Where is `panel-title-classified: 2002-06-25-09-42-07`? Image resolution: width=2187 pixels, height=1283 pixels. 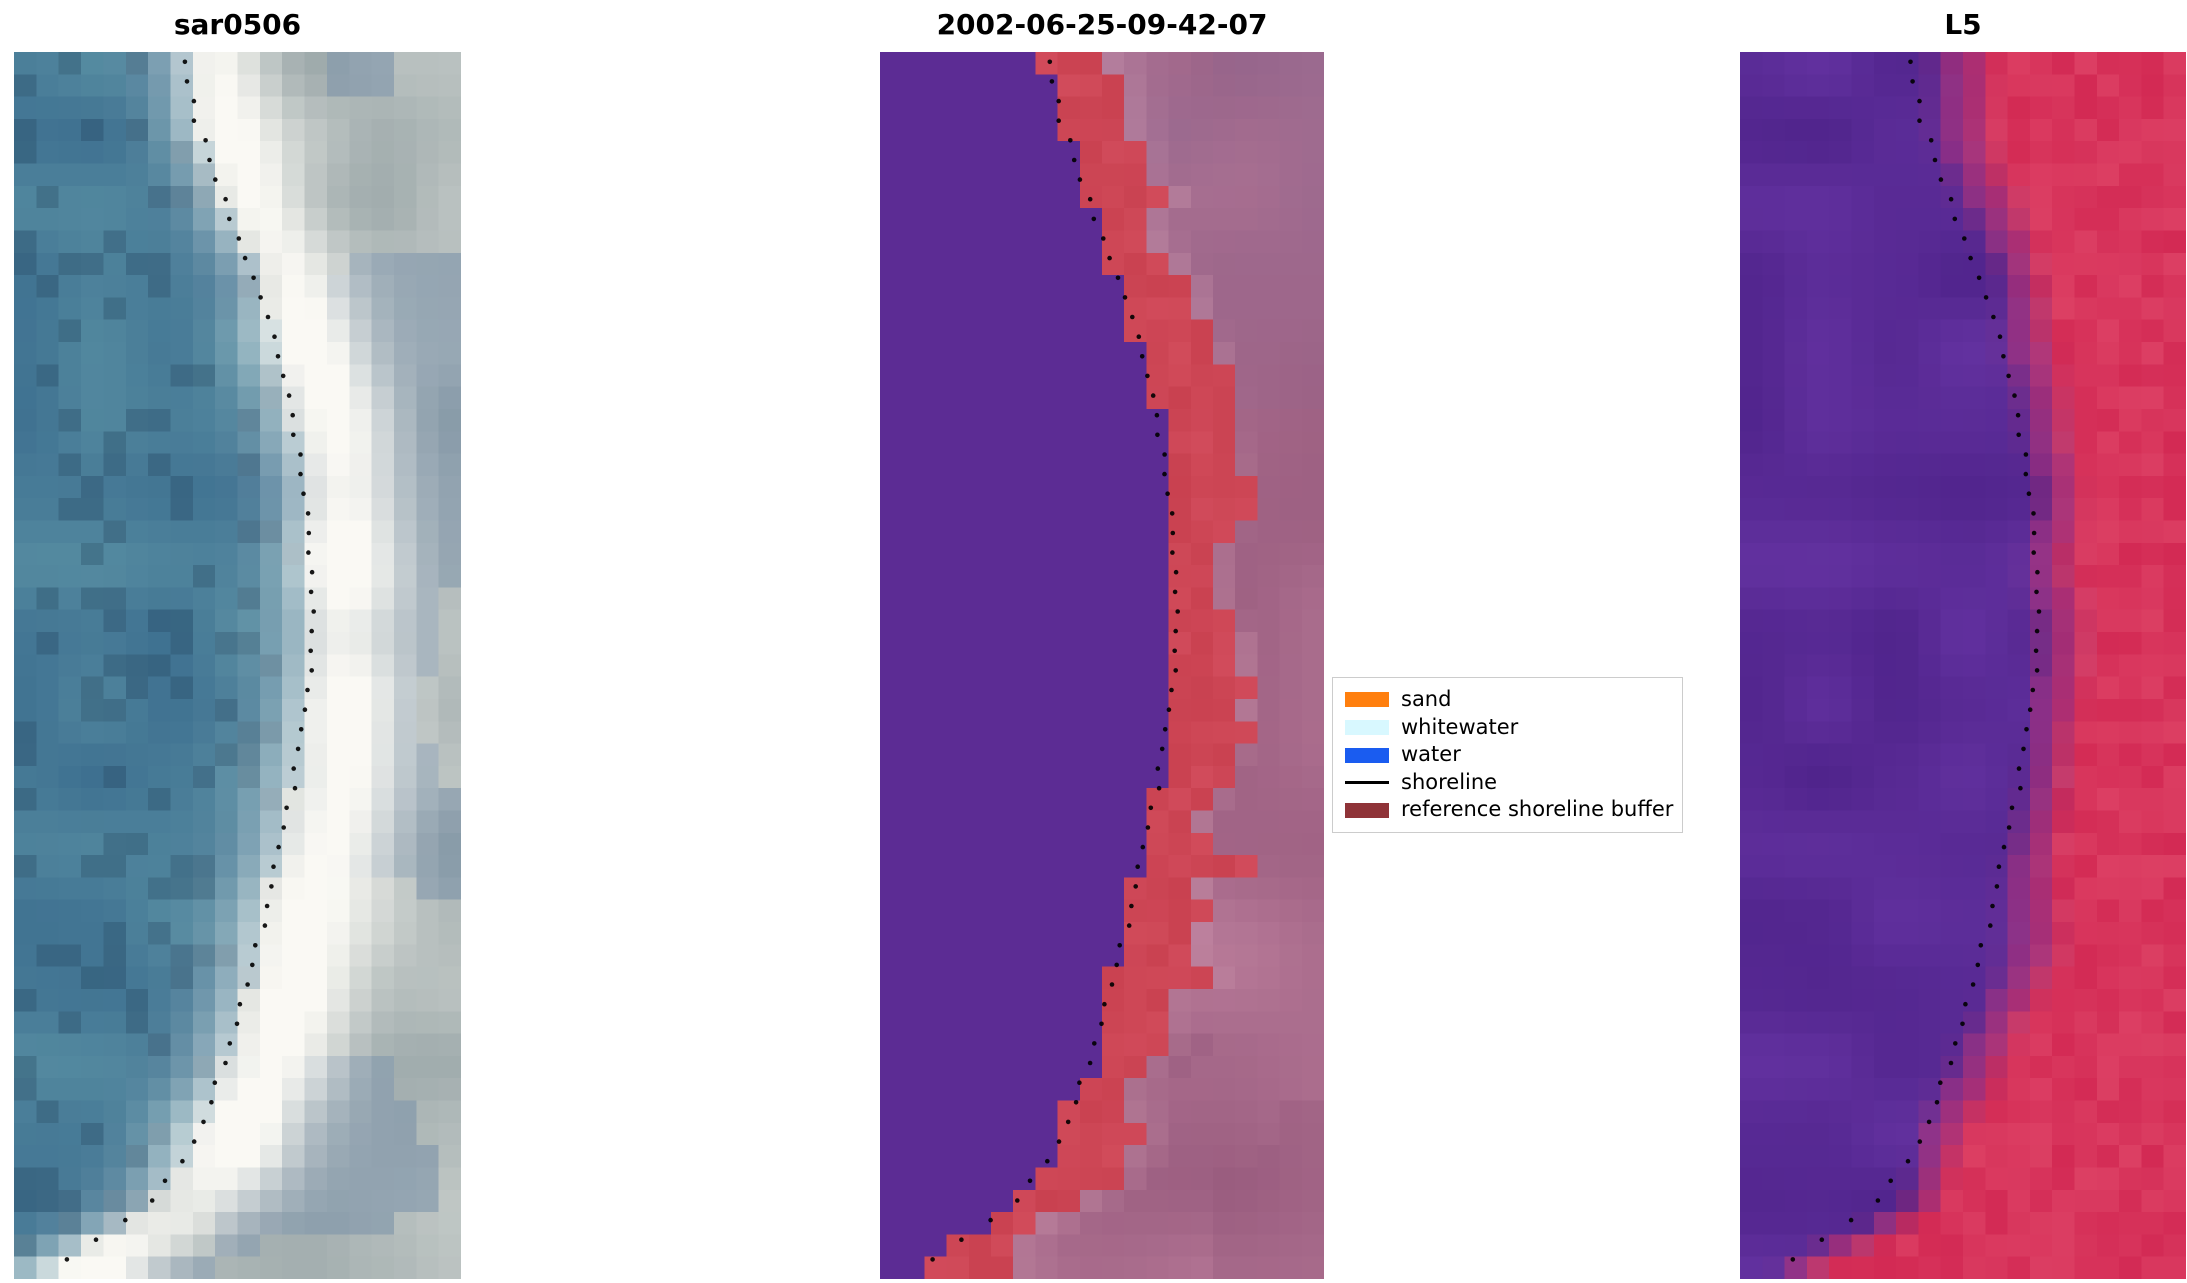
panel-title-classified: 2002-06-25-09-42-07 is located at coordinates (1102, 24).